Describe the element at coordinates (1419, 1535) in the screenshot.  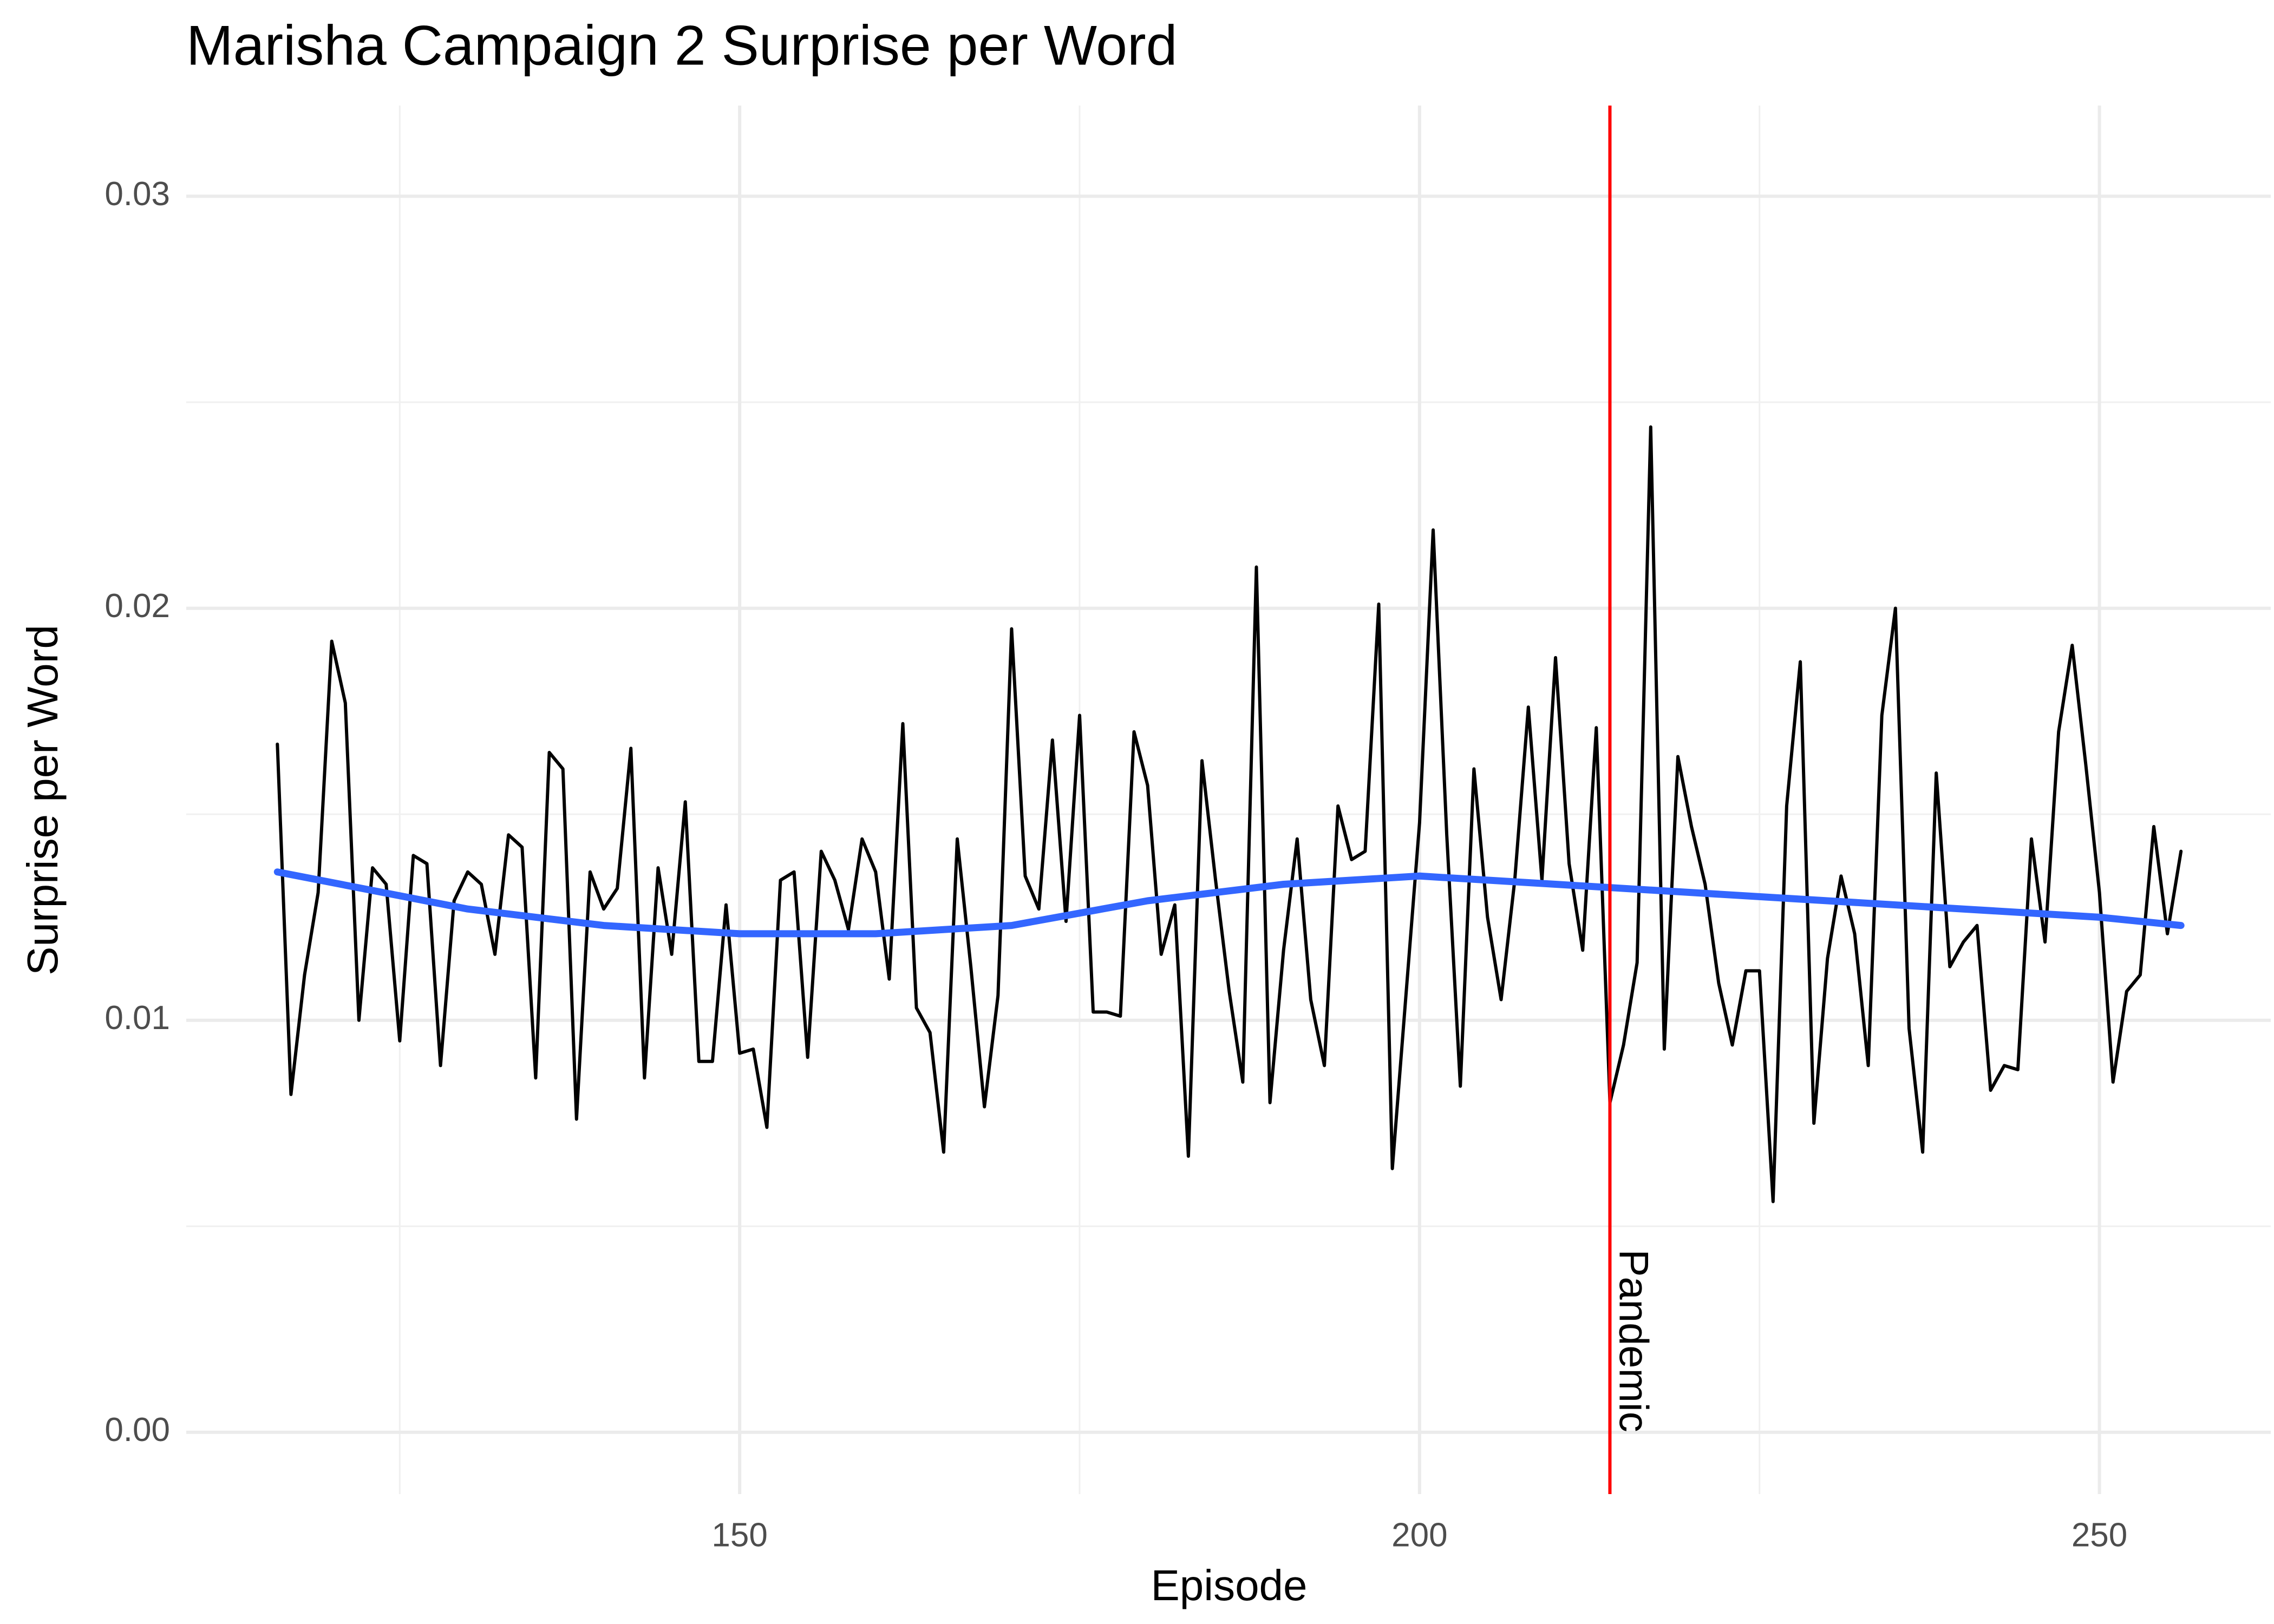
I see `x-tick-label: 200` at that location.